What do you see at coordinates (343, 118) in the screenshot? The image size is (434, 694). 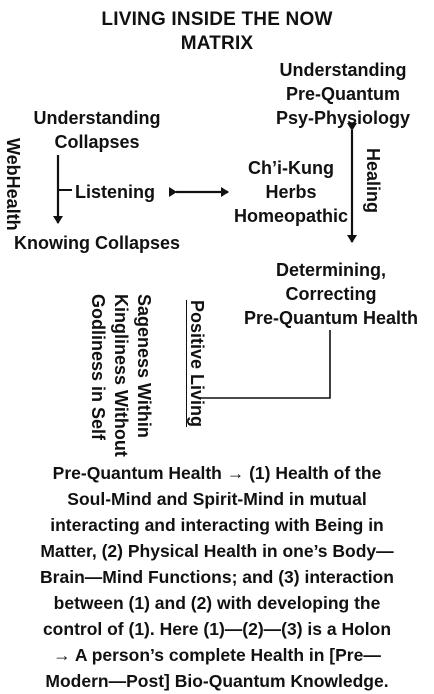 I see `node-understanding-physiology-line-3: Psy-Physiology` at bounding box center [343, 118].